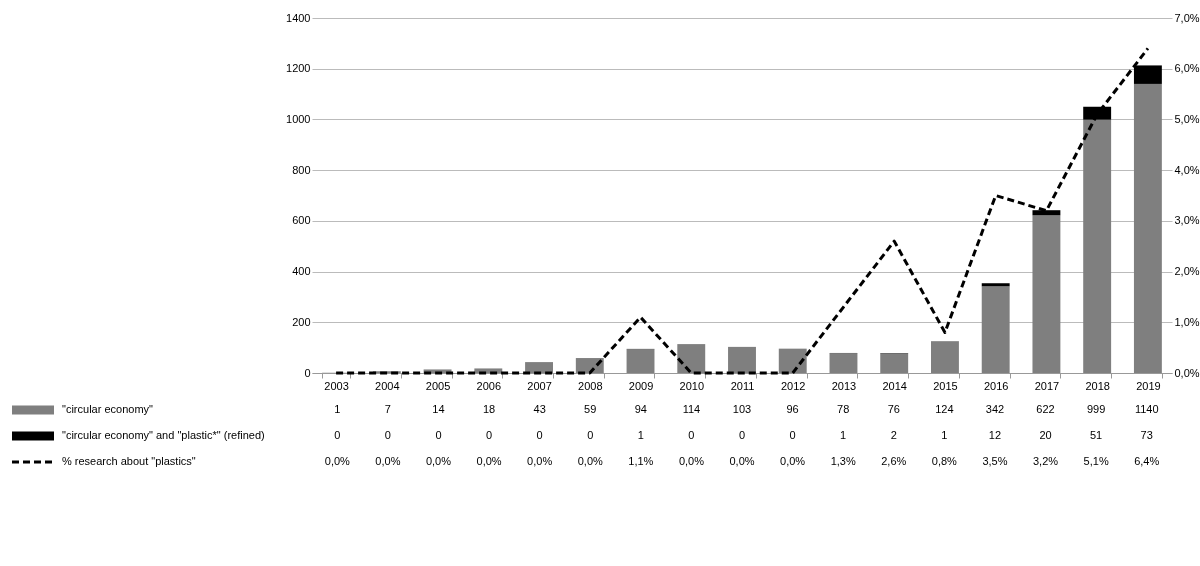 This screenshot has width=1200, height=566. Describe the element at coordinates (1187, 17) in the screenshot. I see `y2-tick-label: 7,0%` at that location.